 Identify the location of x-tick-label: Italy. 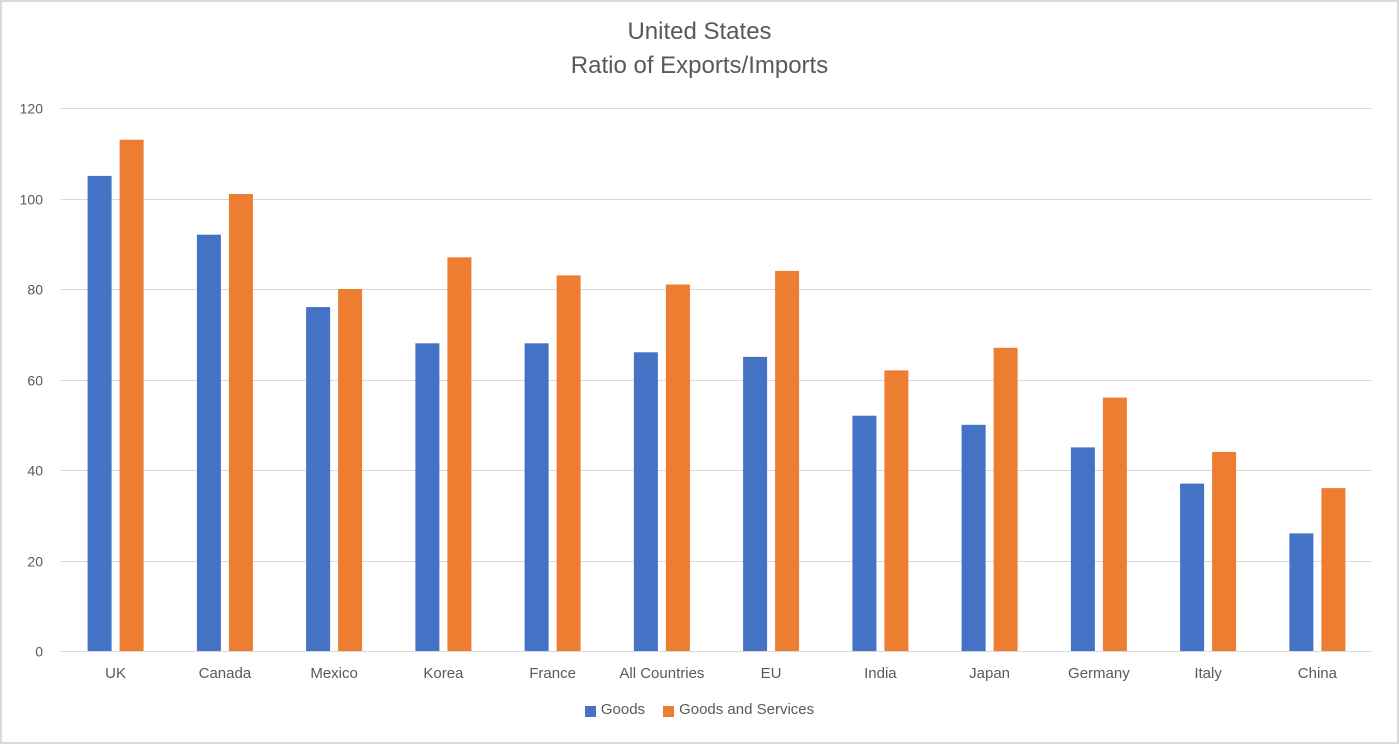
(1208, 673).